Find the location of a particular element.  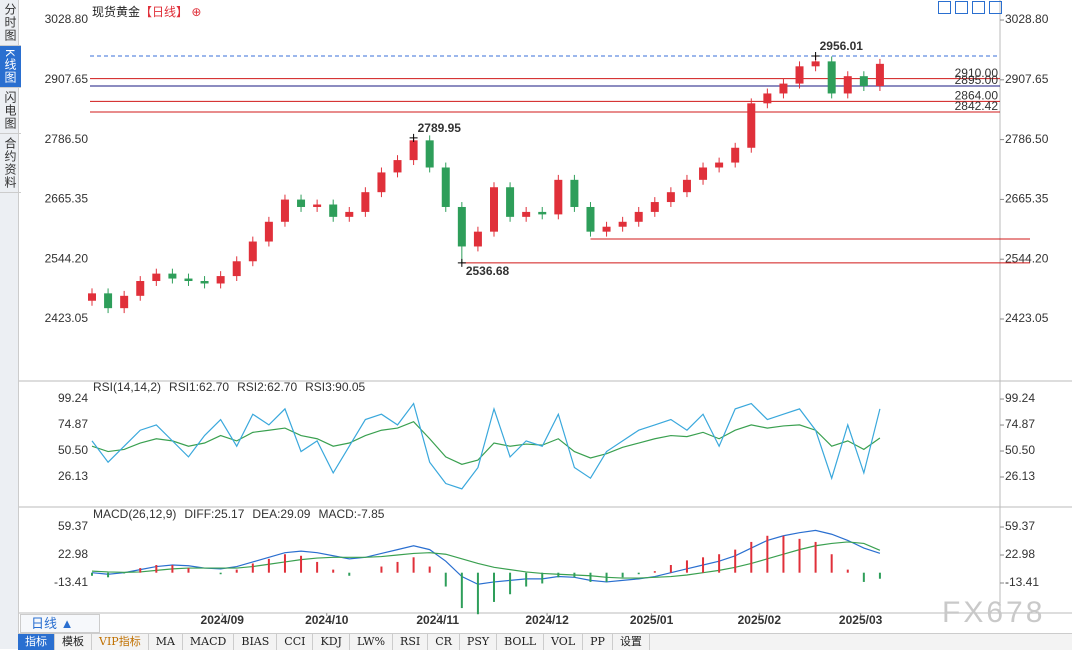

side-tab: 闪电图 is located at coordinates (10, 111).